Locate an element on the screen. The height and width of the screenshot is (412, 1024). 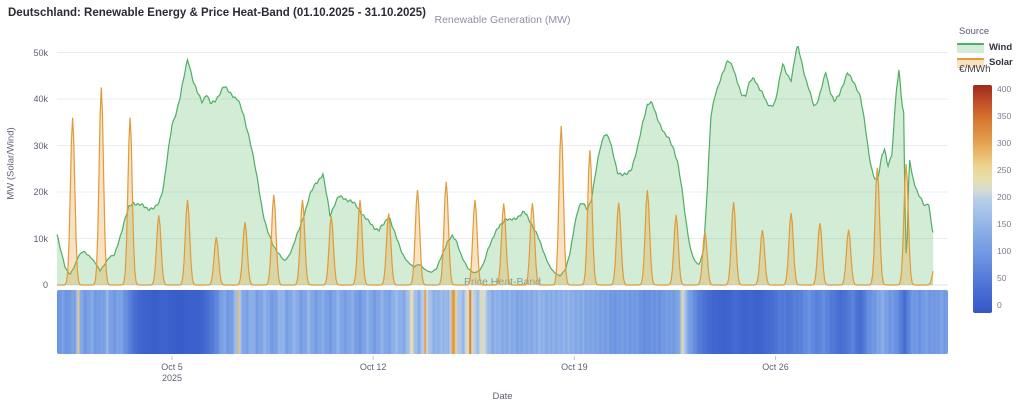
colorbar-tick-label: 100 is located at coordinates (1004, 251).